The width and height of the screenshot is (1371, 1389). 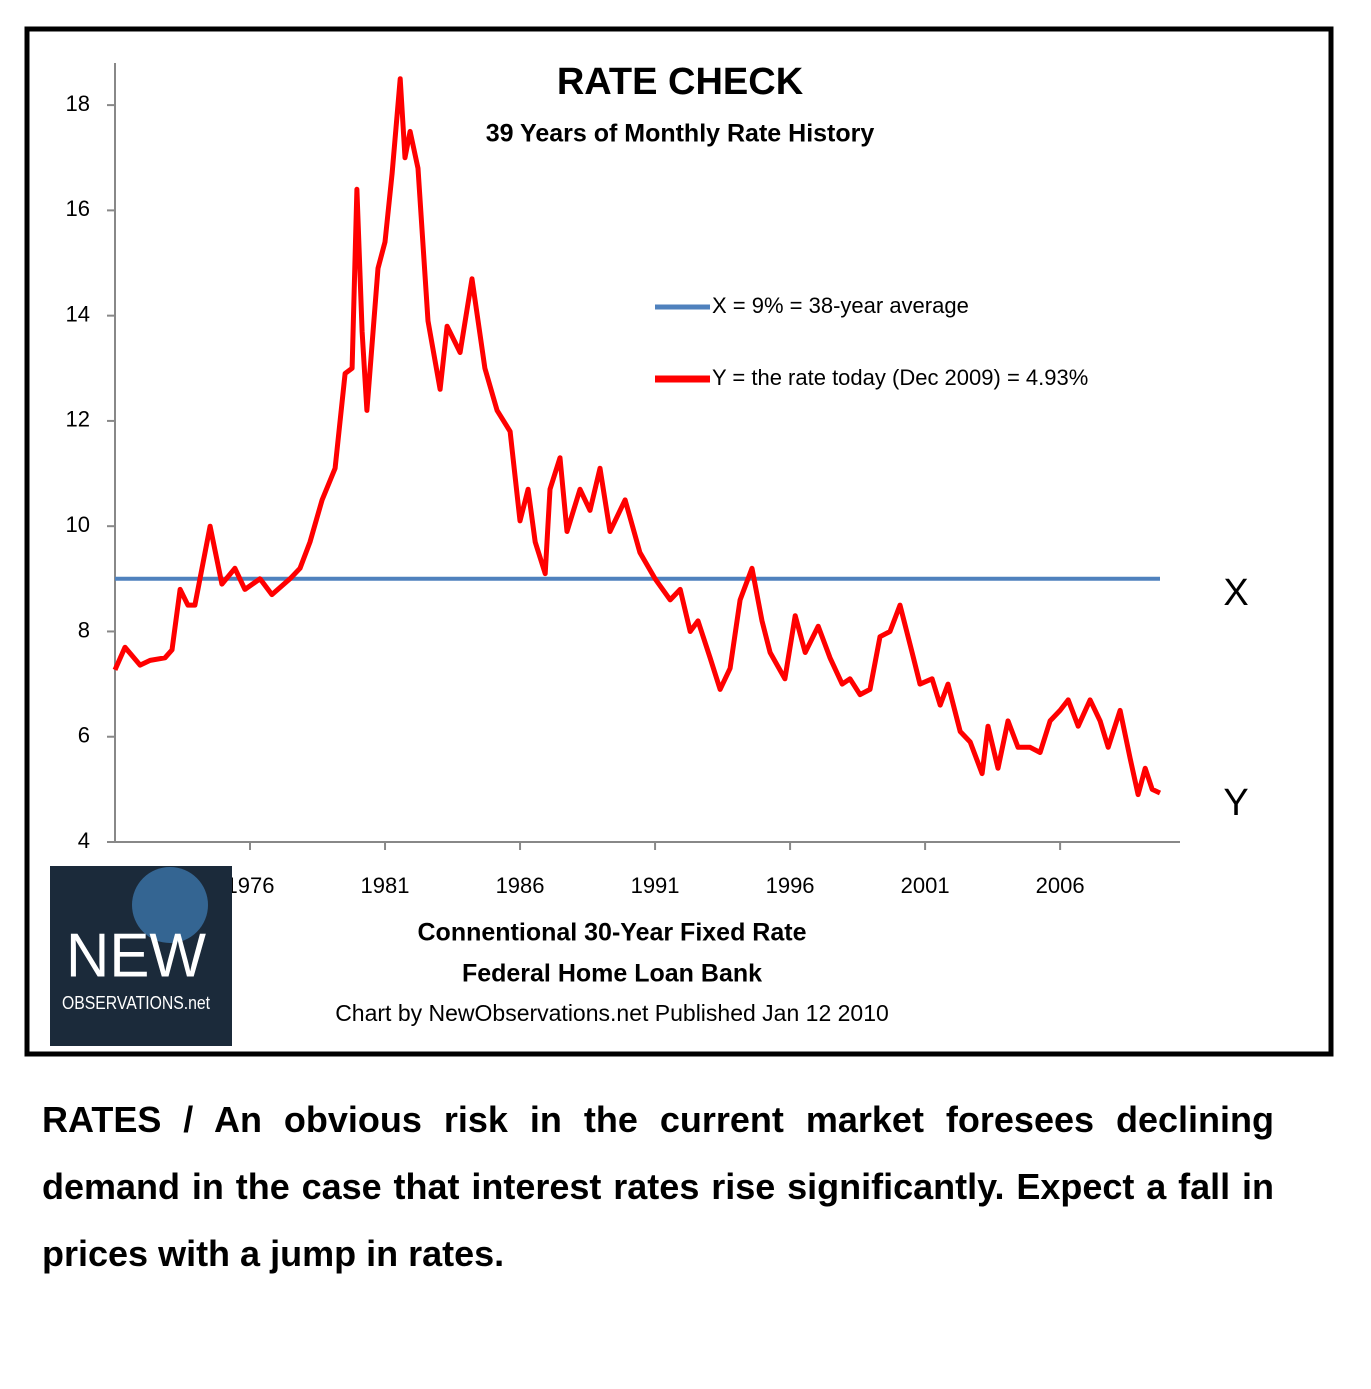 What do you see at coordinates (78, 208) in the screenshot?
I see `y-tick-label: 16` at bounding box center [78, 208].